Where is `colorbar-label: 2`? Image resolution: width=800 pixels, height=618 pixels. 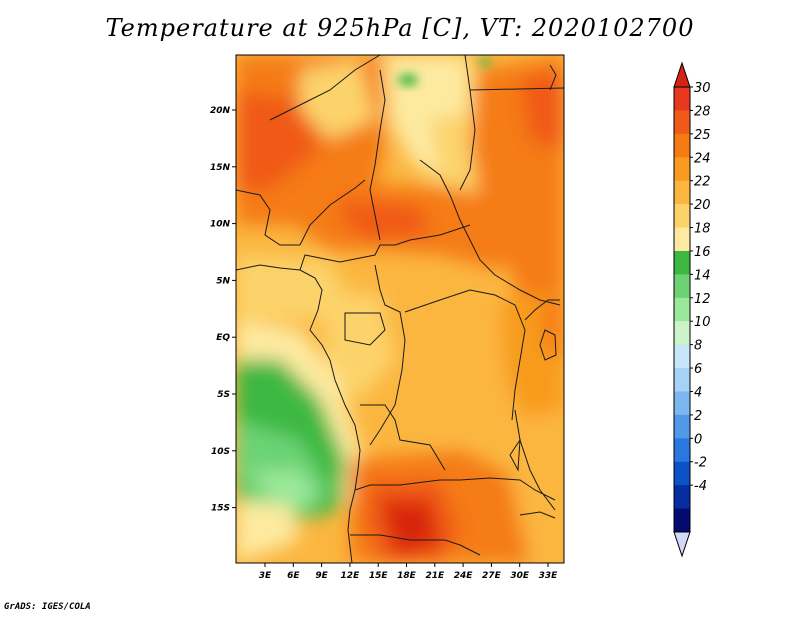
colorbar-label: 2 is located at coordinates (698, 416).